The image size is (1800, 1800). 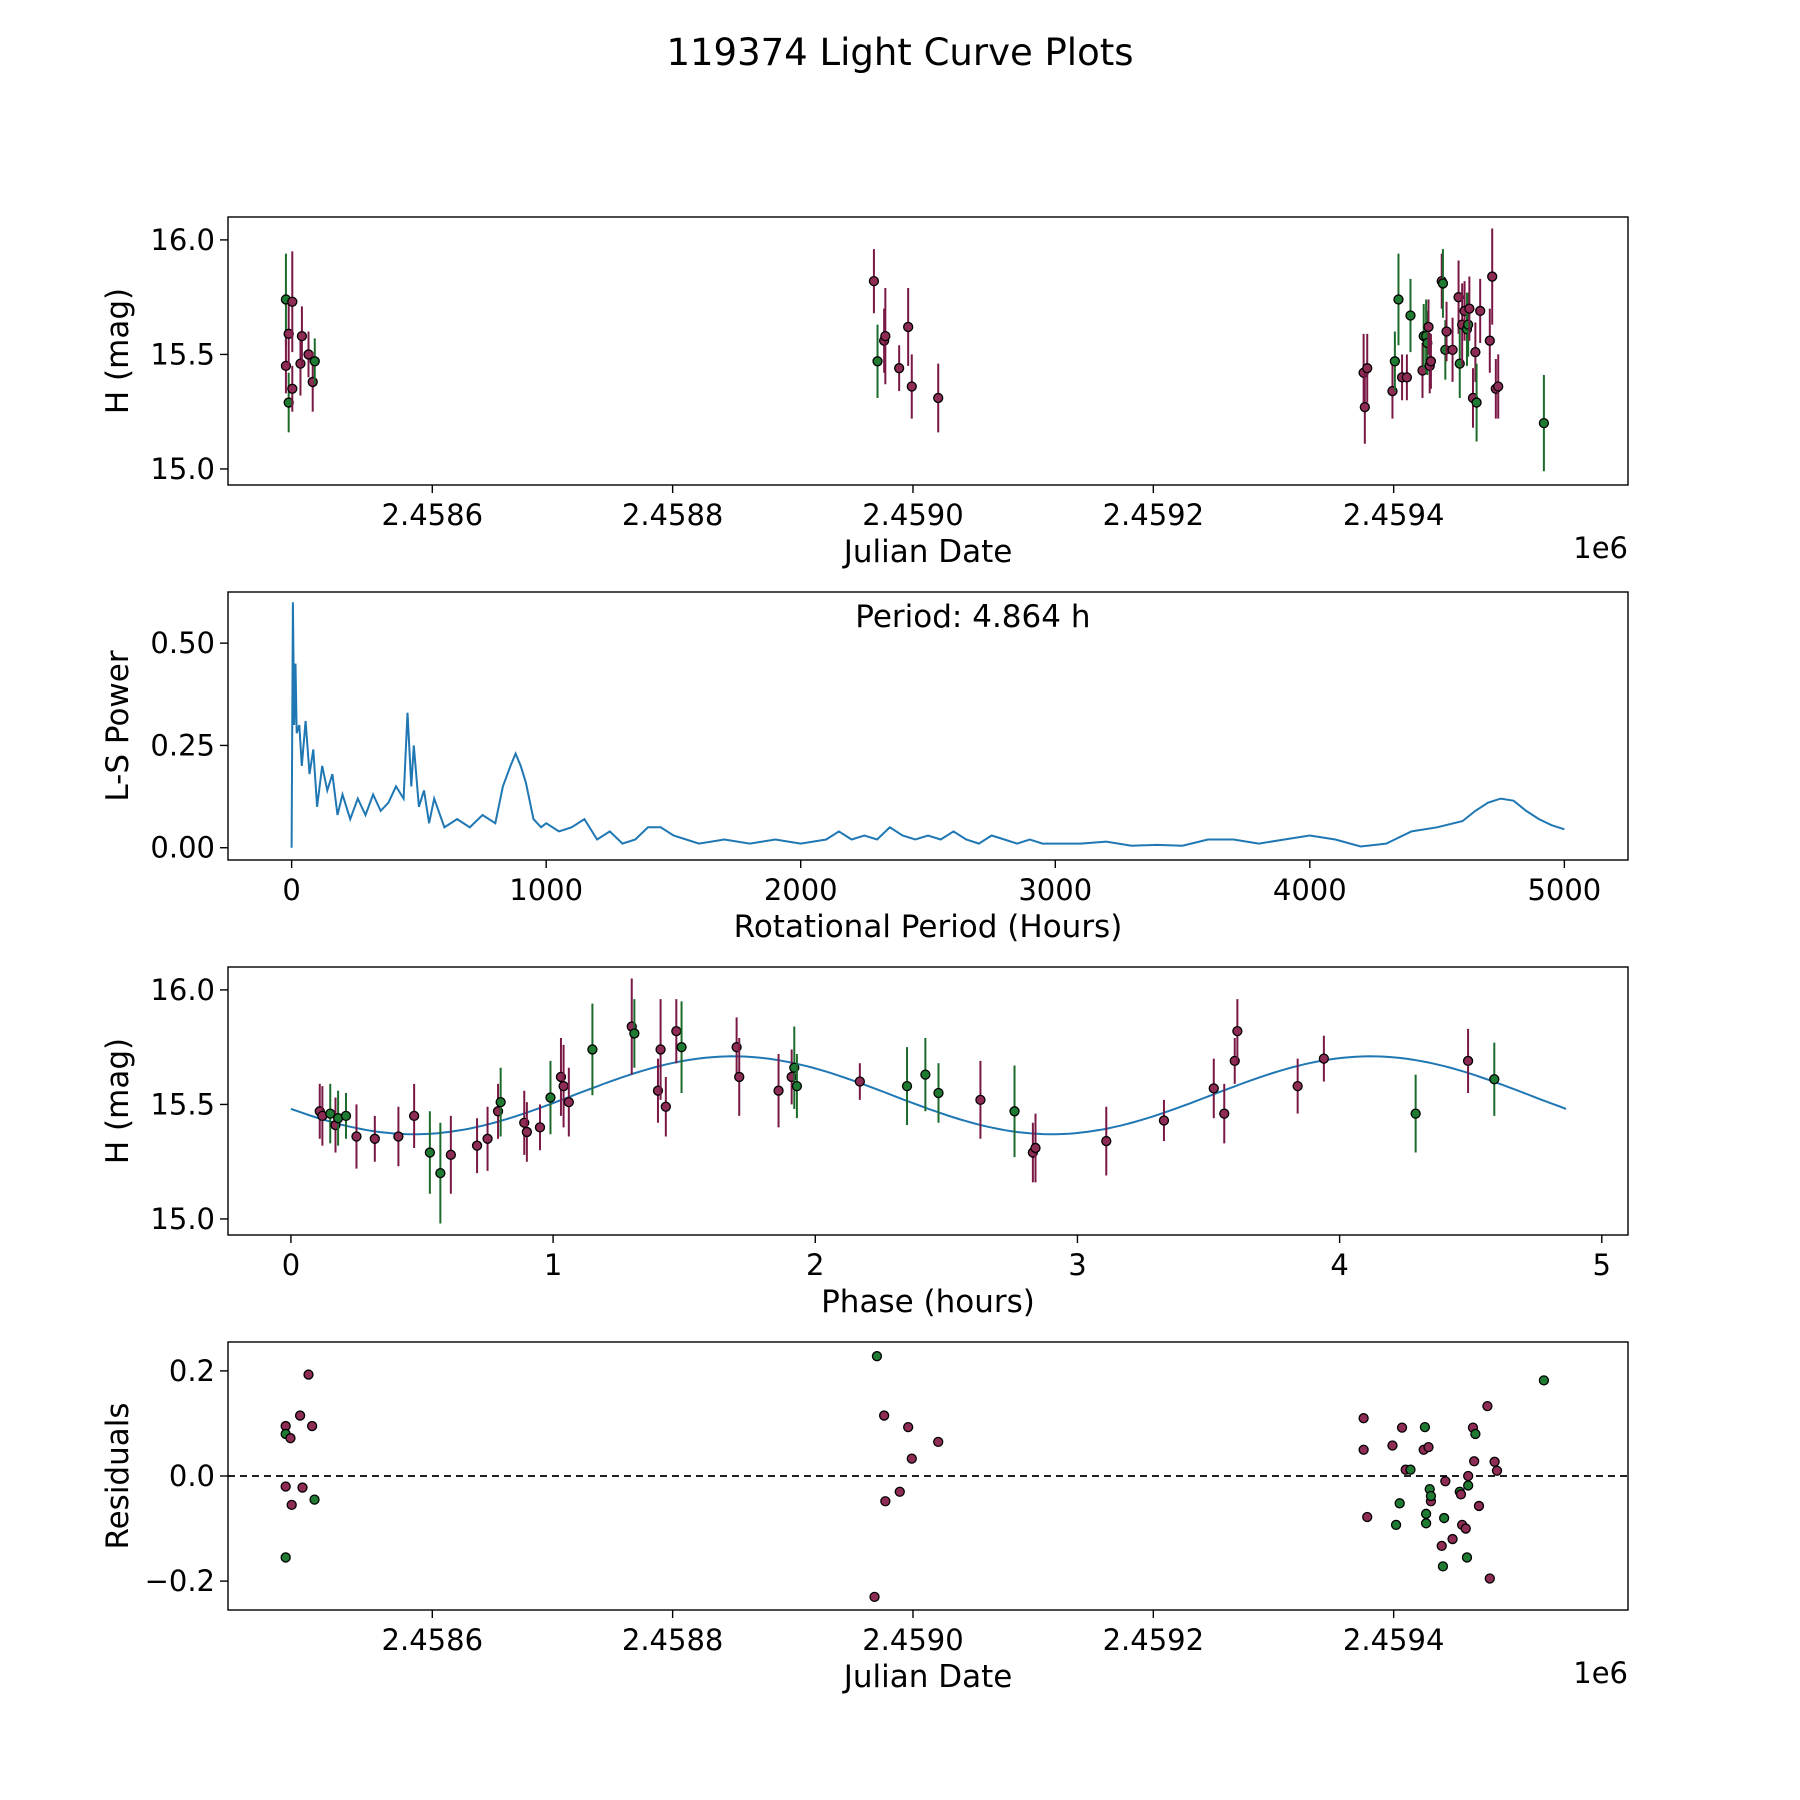 What do you see at coordinates (1339, 1265) in the screenshot?
I see `x-tick-label: 4` at bounding box center [1339, 1265].